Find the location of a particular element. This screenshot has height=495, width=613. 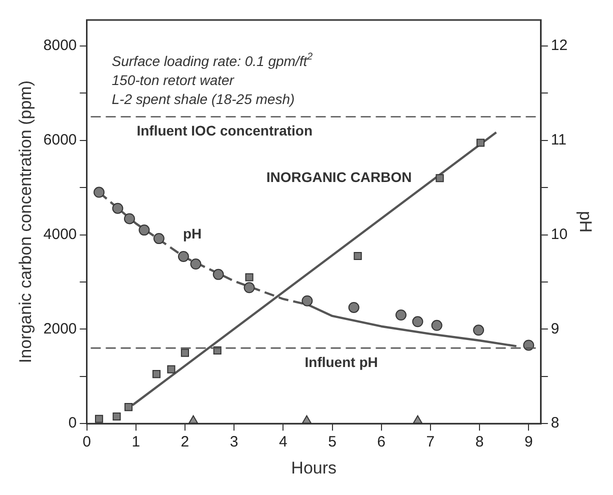

x-tick-label: 8 is located at coordinates (479, 442).